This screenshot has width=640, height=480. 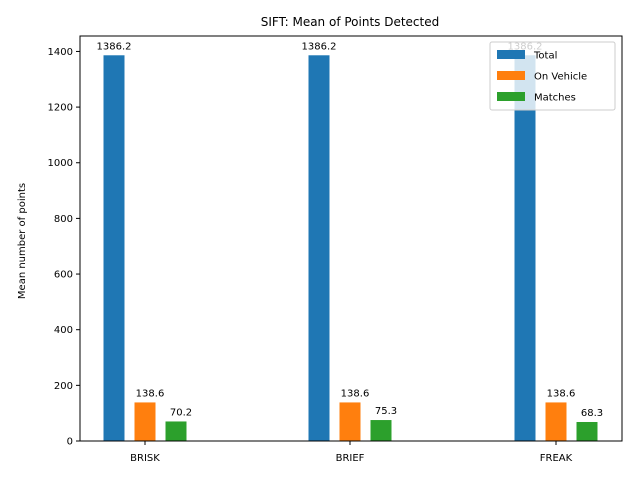 What do you see at coordinates (63, 275) in the screenshot?
I see `y-tick-label: 600` at bounding box center [63, 275].